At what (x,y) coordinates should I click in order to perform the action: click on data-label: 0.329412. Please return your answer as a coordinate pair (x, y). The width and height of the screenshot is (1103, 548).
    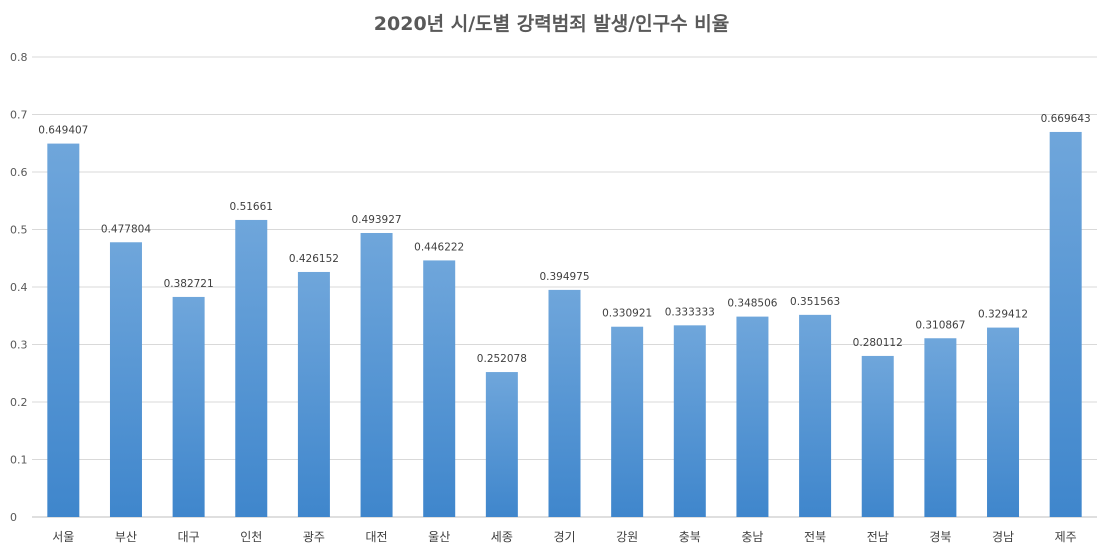
    Looking at the image, I should click on (1003, 315).